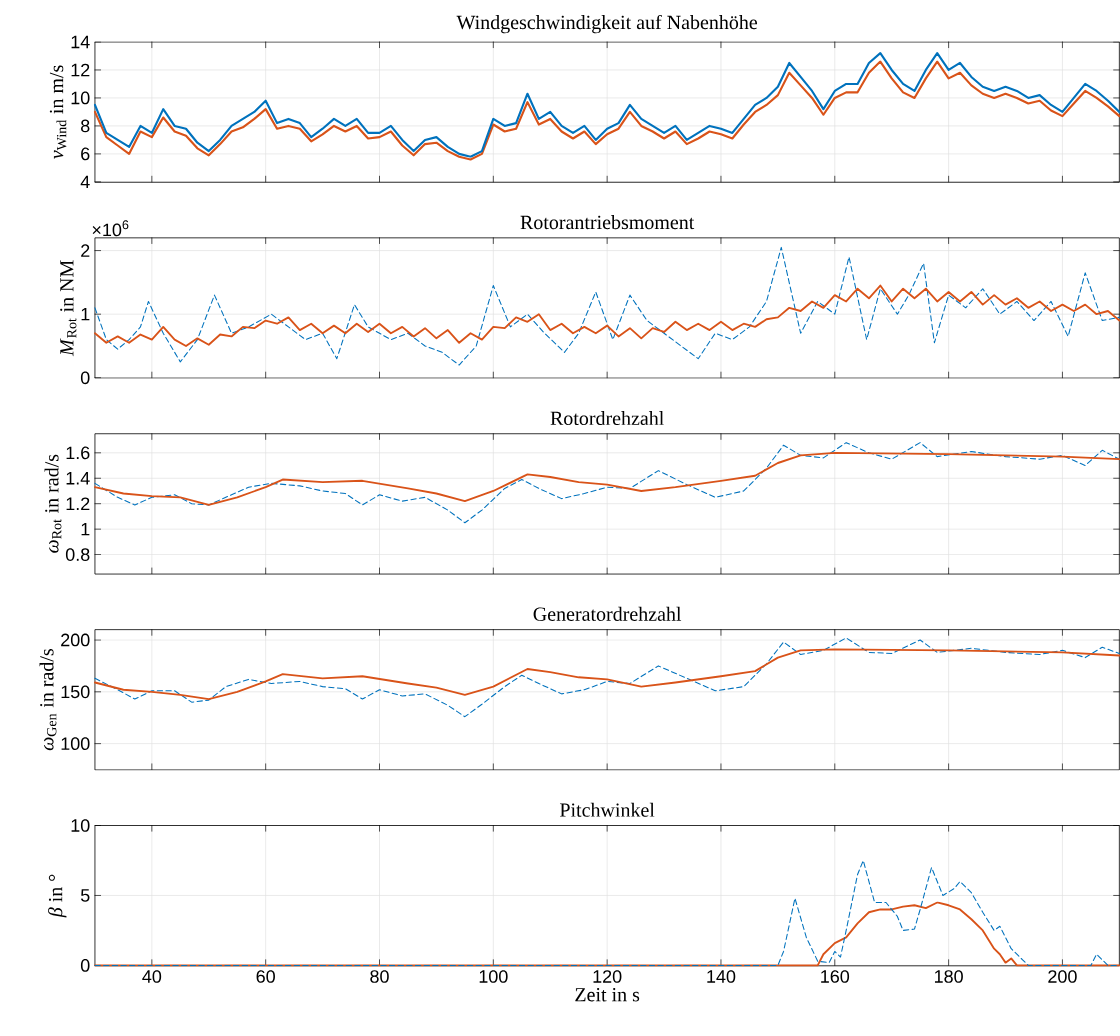 The width and height of the screenshot is (1120, 1036). What do you see at coordinates (835, 976) in the screenshot?
I see `x-tick-label: 160` at bounding box center [835, 976].